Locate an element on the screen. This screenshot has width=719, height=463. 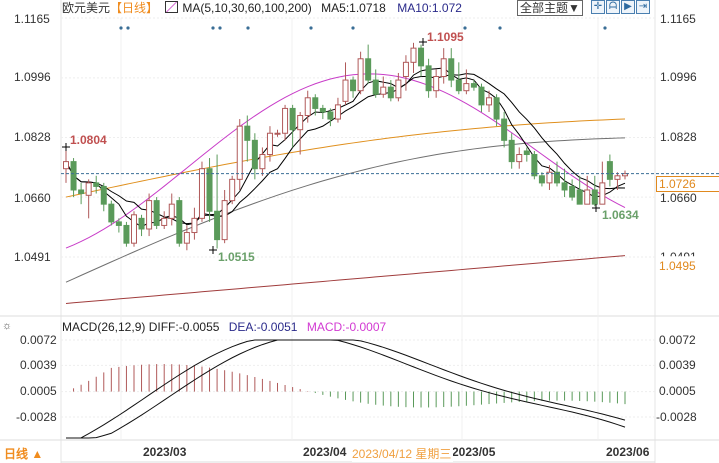
scroll-right-icon: ⇥ is located at coordinates (643, 7).